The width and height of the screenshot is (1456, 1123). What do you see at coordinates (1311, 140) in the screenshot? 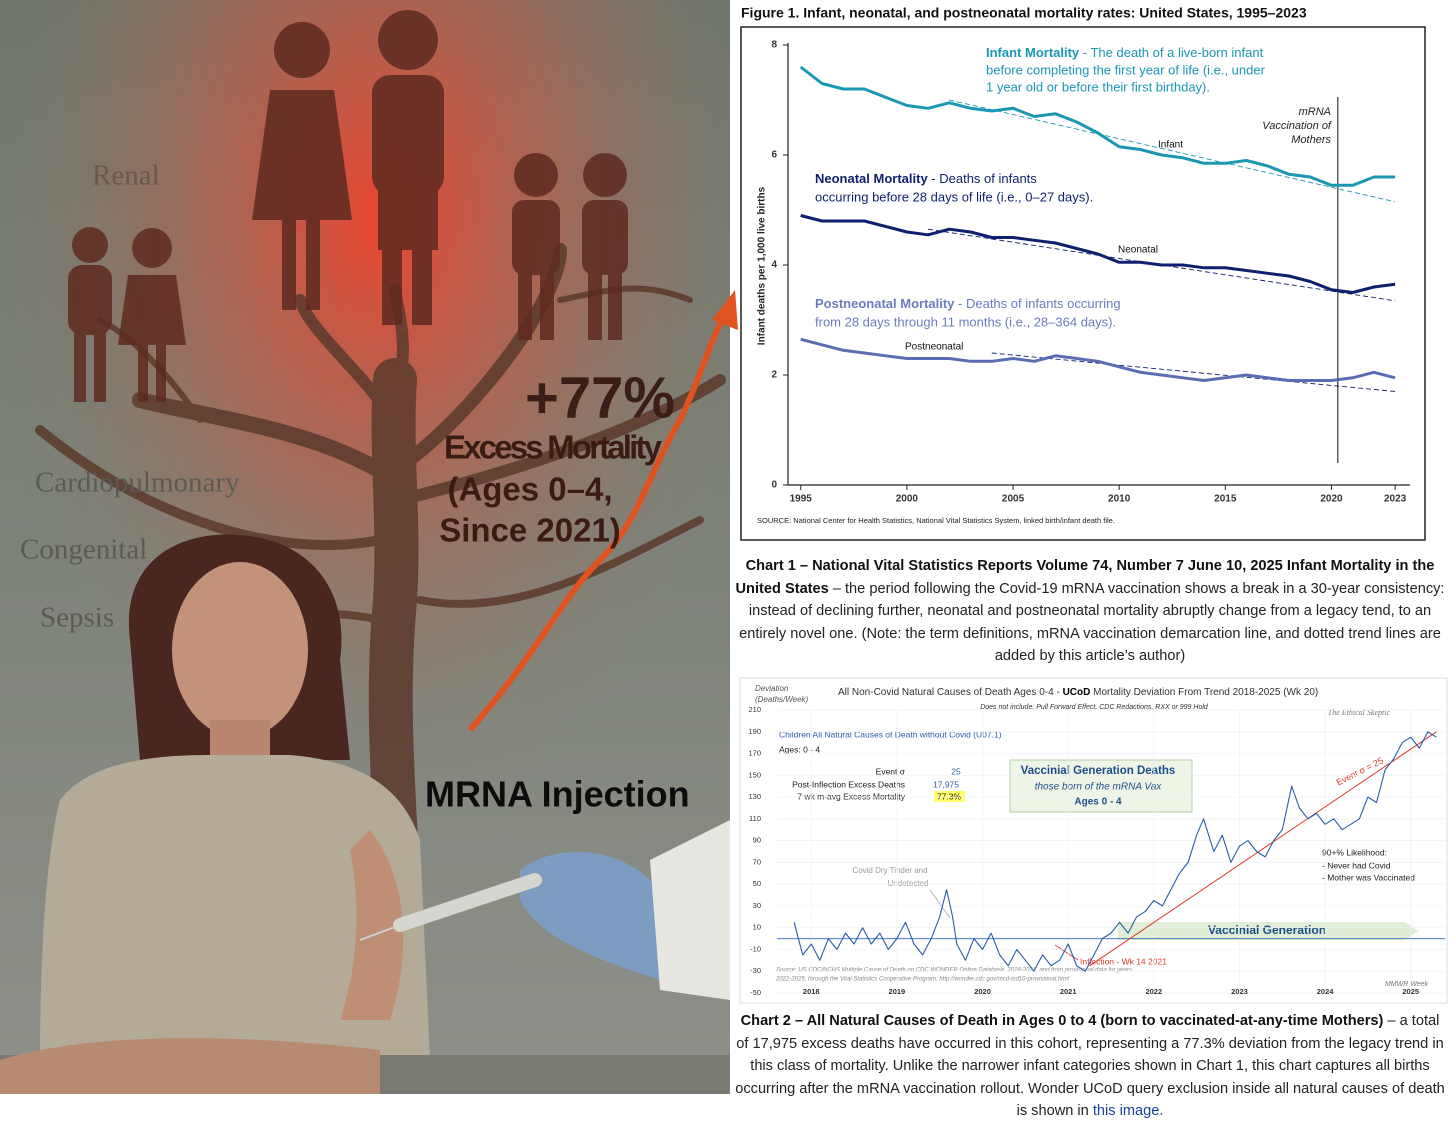
I see `marker-label-line: Mothers` at bounding box center [1311, 140].